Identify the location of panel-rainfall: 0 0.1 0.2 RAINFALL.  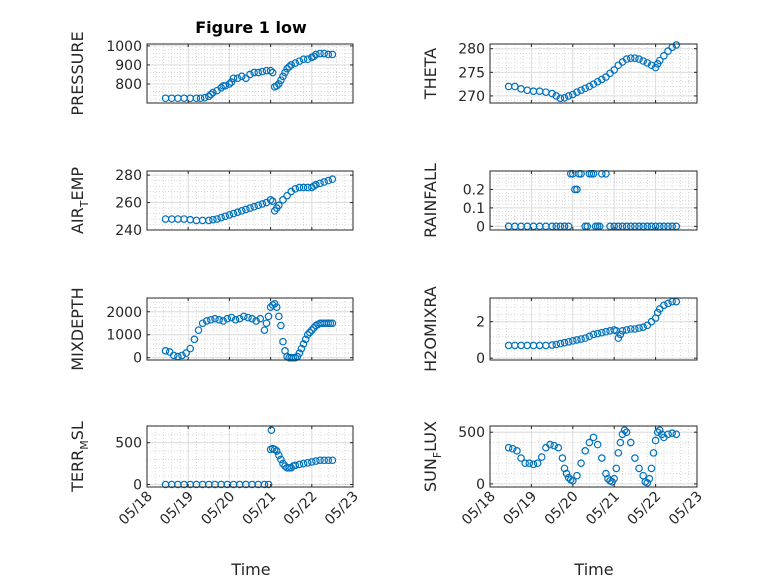
(559, 200).